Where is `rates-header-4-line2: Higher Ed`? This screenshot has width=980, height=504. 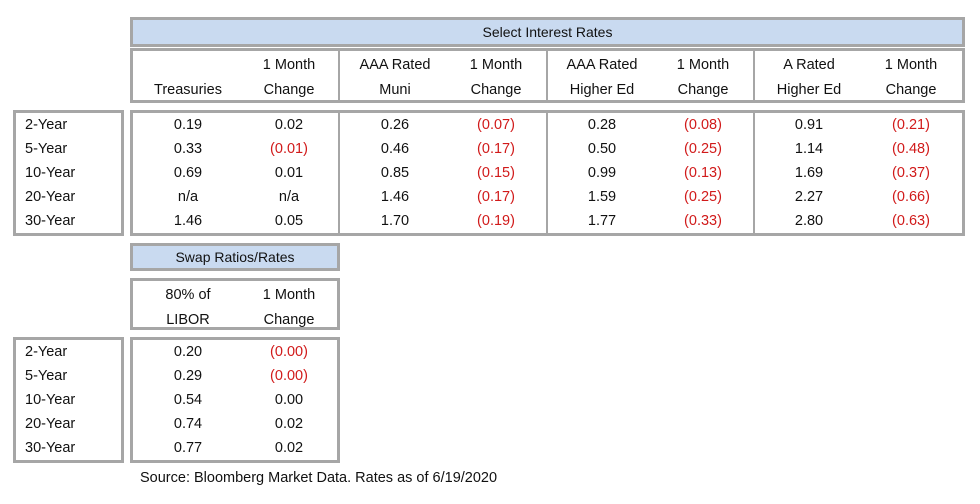
rates-header-4-line2: Higher Ed is located at coordinates (602, 90).